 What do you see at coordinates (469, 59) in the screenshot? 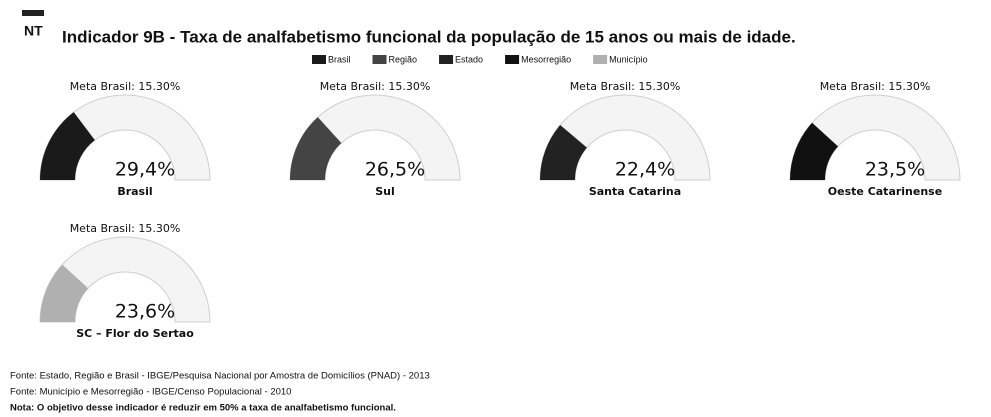
I see `legend-label: Estado` at bounding box center [469, 59].